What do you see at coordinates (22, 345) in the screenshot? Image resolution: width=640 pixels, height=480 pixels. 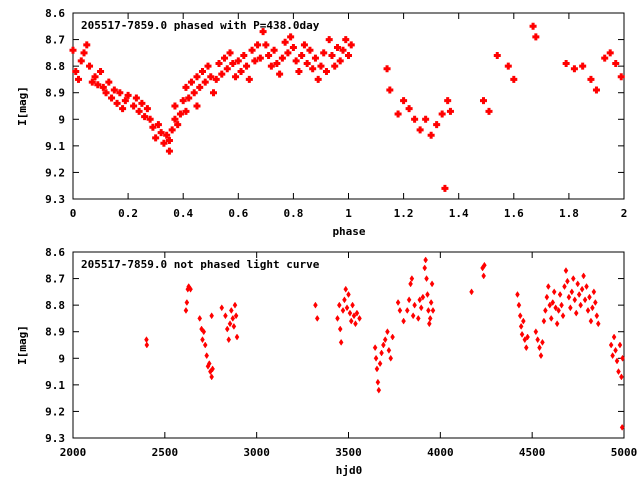 I see `y-axis-label: I[mag]` at bounding box center [22, 345].